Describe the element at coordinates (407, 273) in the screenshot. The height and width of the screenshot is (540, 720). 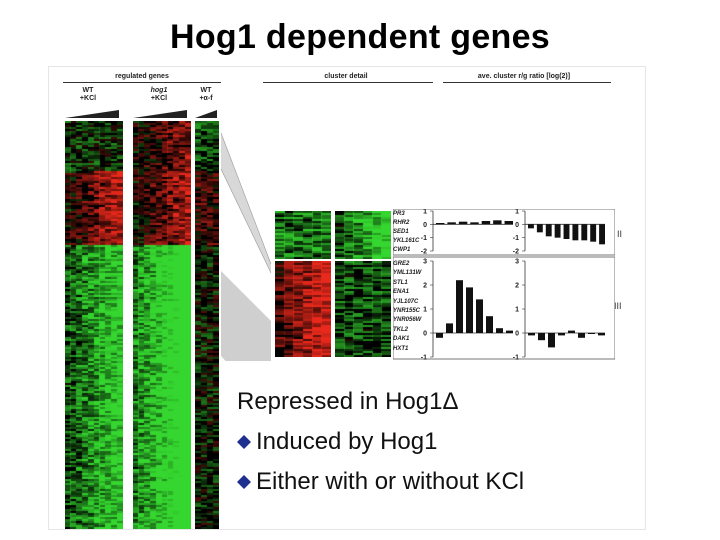
I see `gene-label: YML131W` at that location.